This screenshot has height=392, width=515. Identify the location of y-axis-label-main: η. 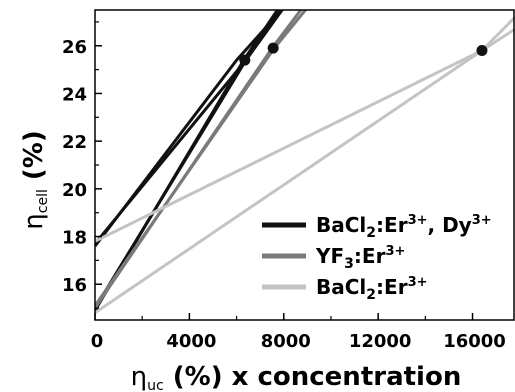
(34, 221).